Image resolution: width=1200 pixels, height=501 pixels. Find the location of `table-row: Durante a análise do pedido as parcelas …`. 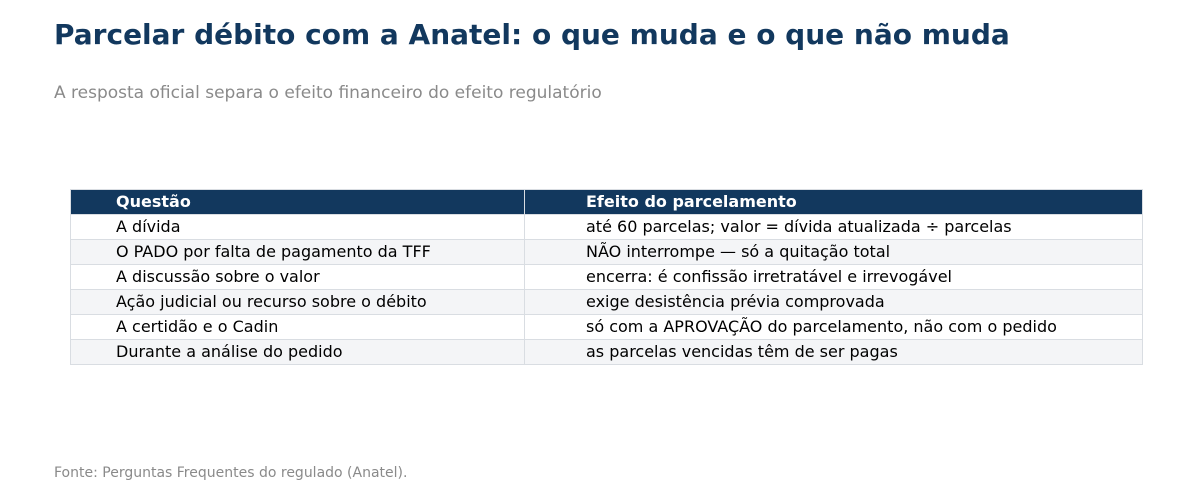

table-row: Durante a análise do pedido as parcelas … is located at coordinates (606, 352).